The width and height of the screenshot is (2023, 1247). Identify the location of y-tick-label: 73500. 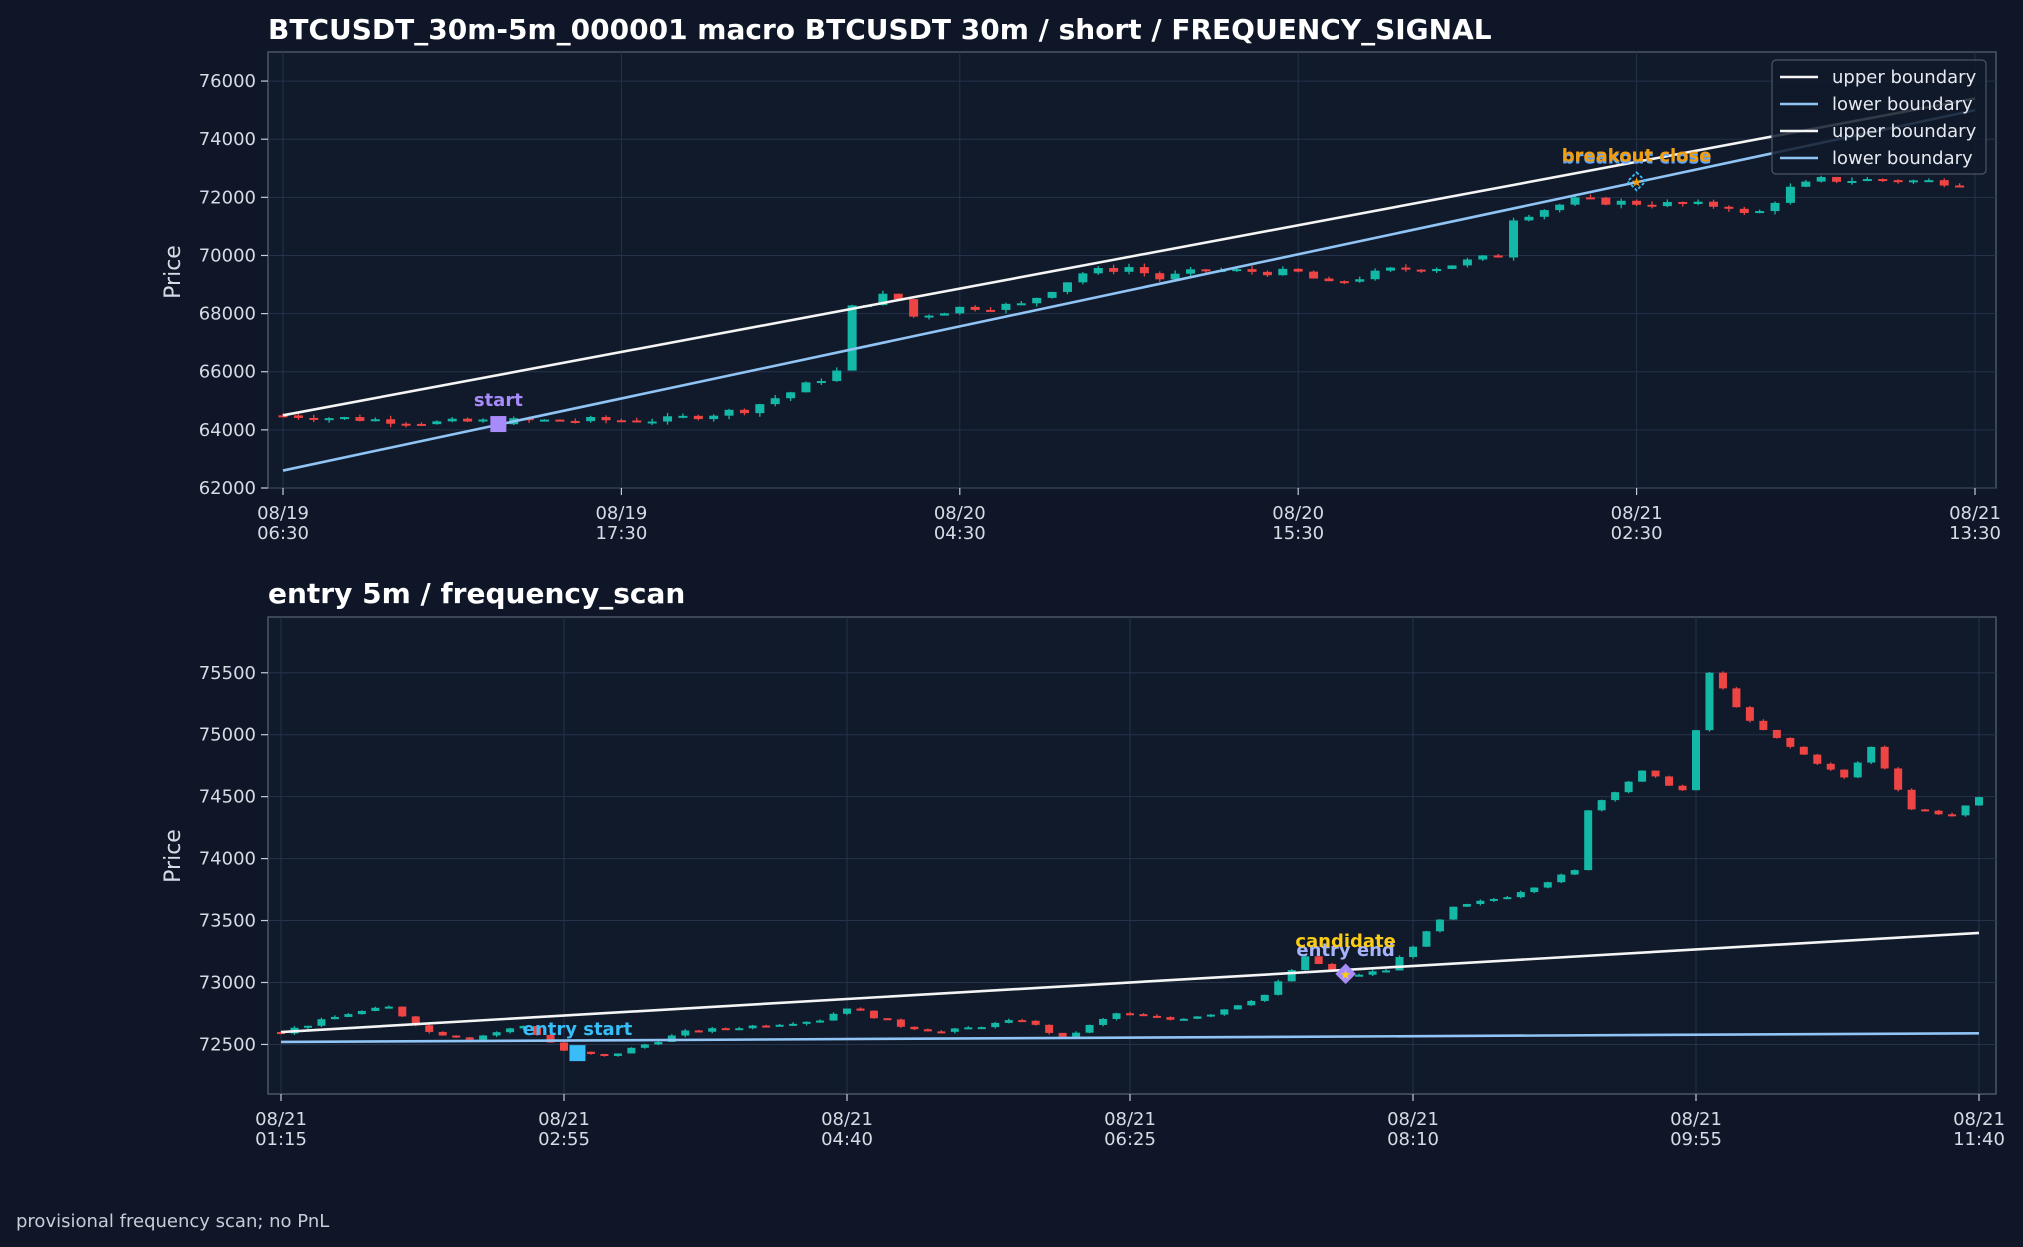
(227, 921).